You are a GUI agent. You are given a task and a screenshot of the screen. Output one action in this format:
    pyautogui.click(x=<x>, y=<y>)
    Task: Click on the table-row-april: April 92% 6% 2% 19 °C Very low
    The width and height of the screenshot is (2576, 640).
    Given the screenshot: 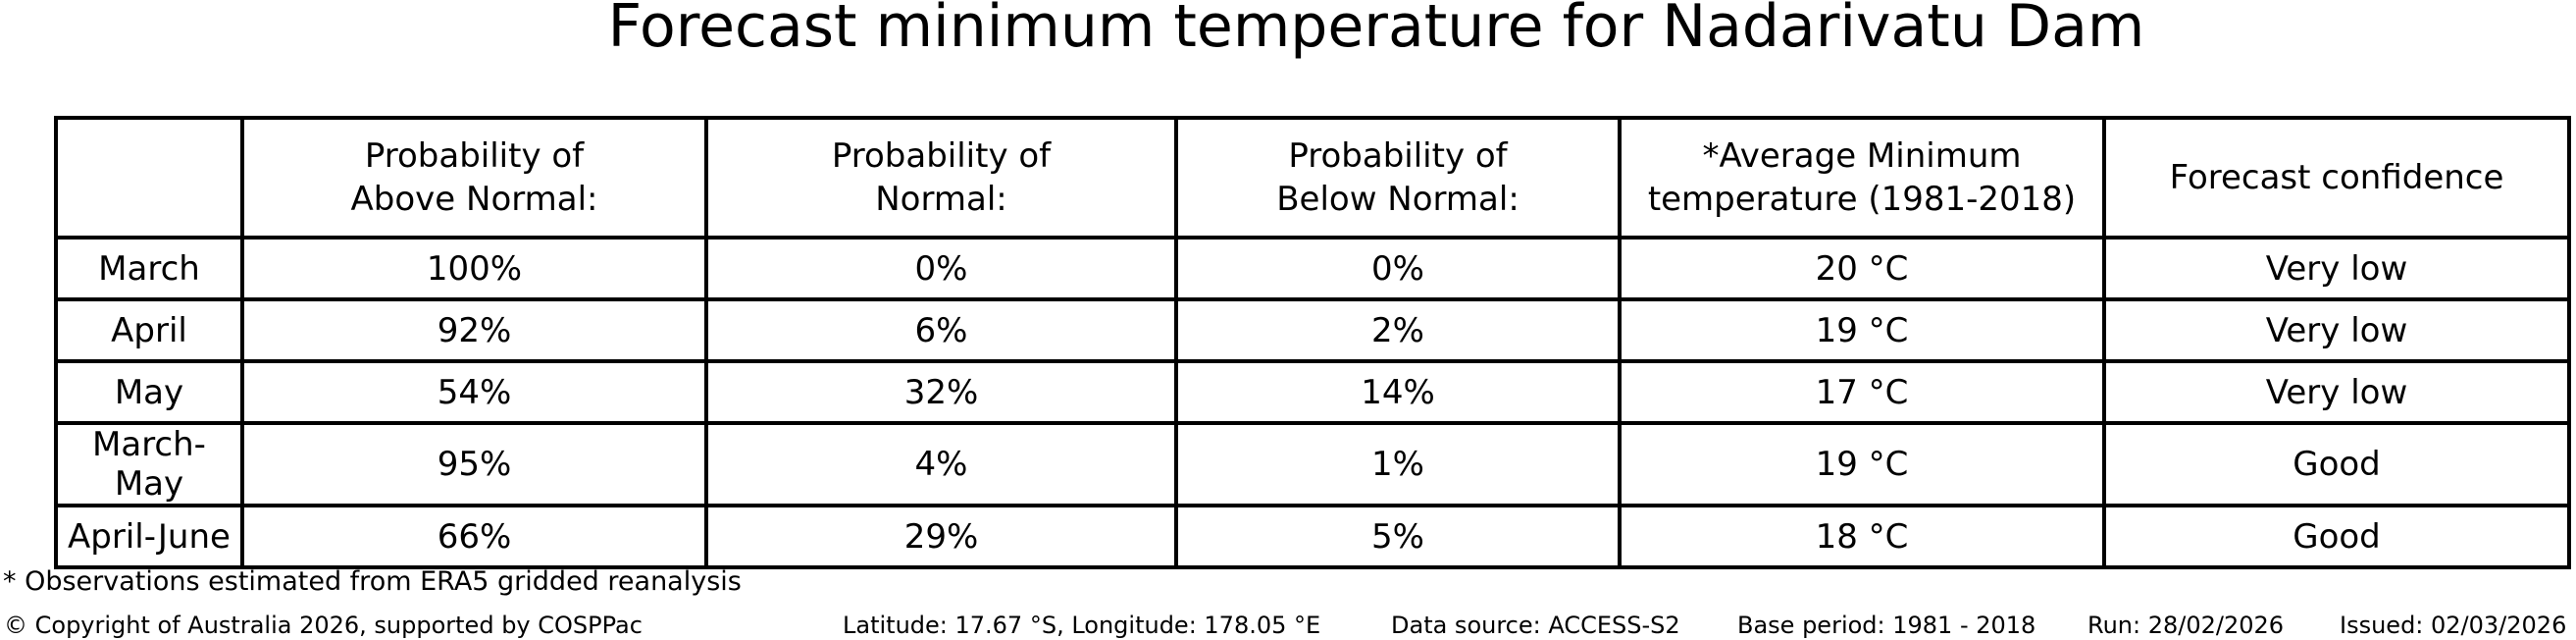 What is the action you would take?
    pyautogui.click(x=1312, y=330)
    